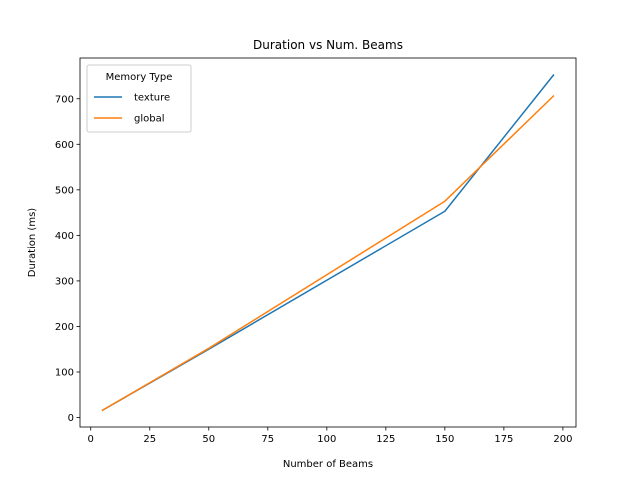 This screenshot has width=640, height=480. I want to click on y-tick-label: 500, so click(64, 190).